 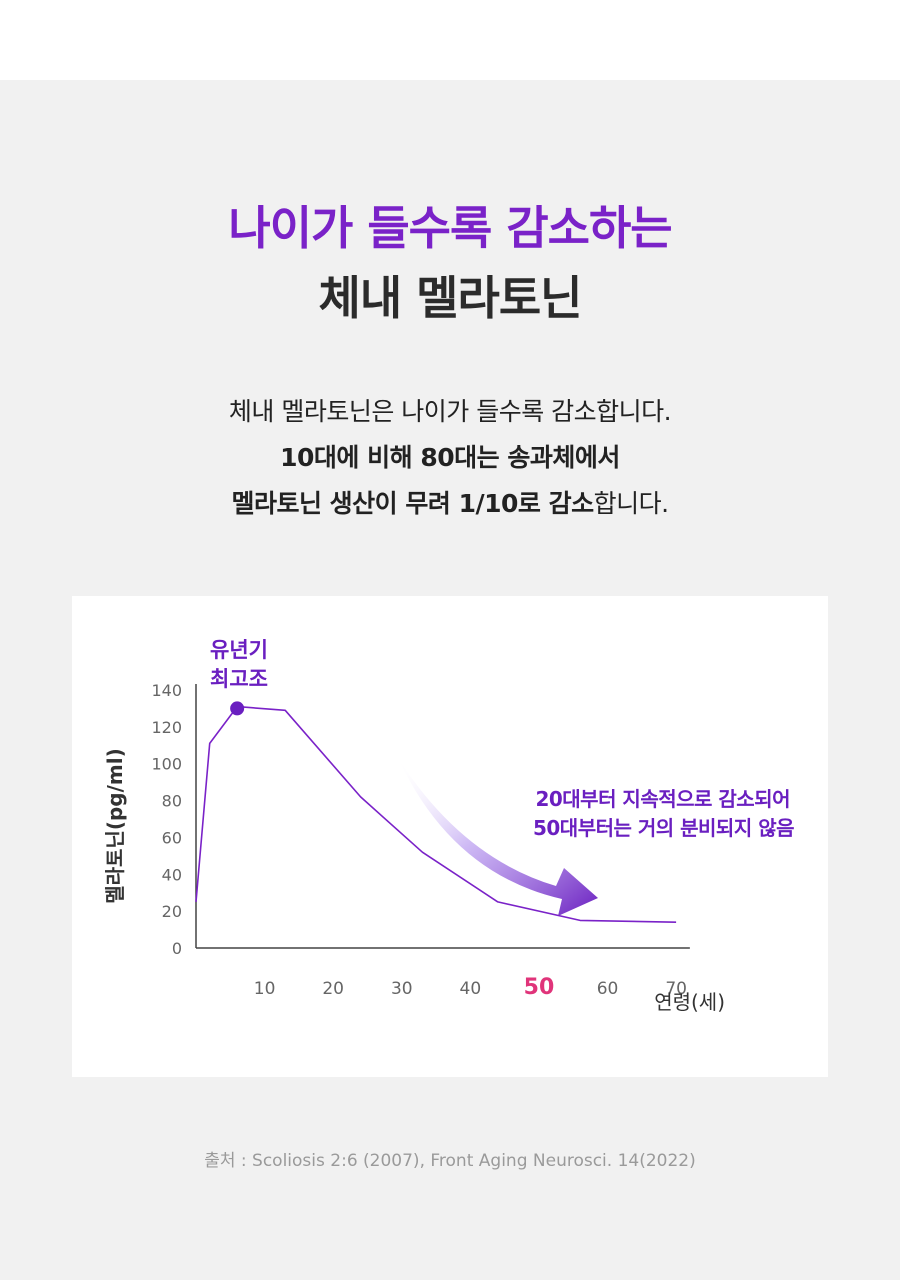 I want to click on description-line-3-tail: 합니다., so click(x=631, y=503).